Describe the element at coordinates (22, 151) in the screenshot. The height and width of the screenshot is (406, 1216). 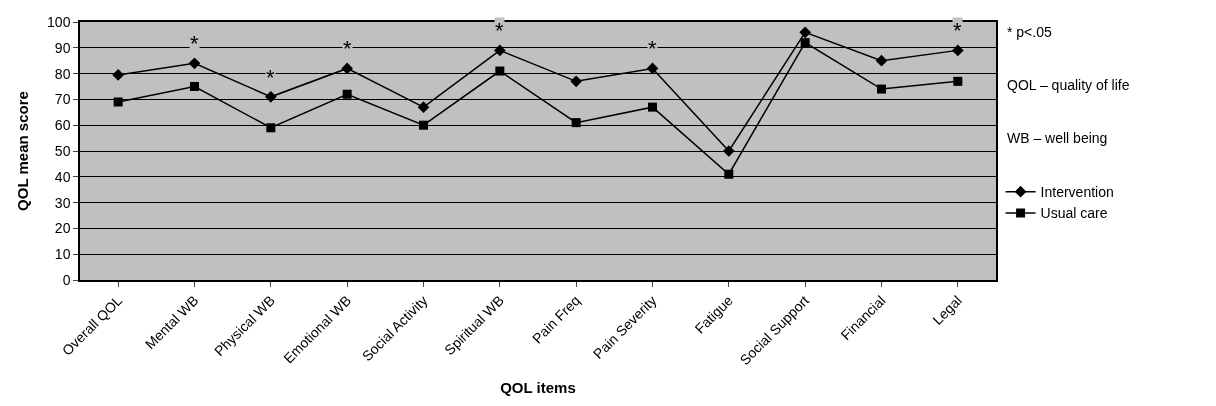
I see `y-axis-title: QOL mean score` at that location.